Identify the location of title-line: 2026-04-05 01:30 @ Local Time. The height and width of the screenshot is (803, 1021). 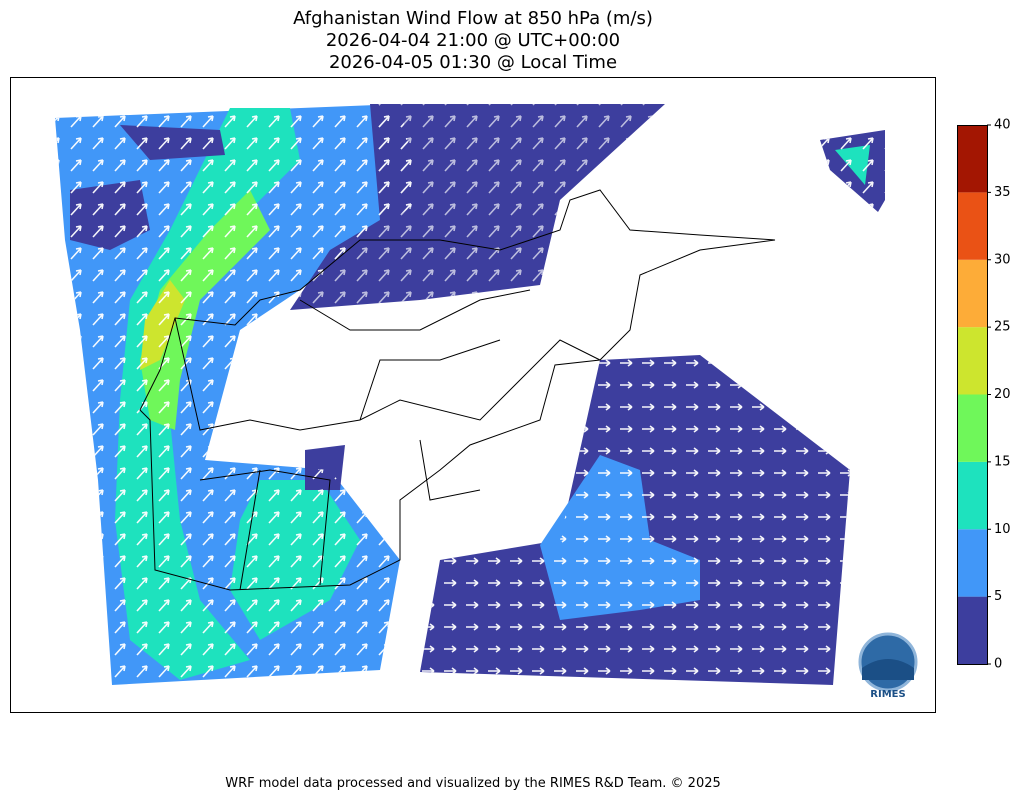
(473, 62).